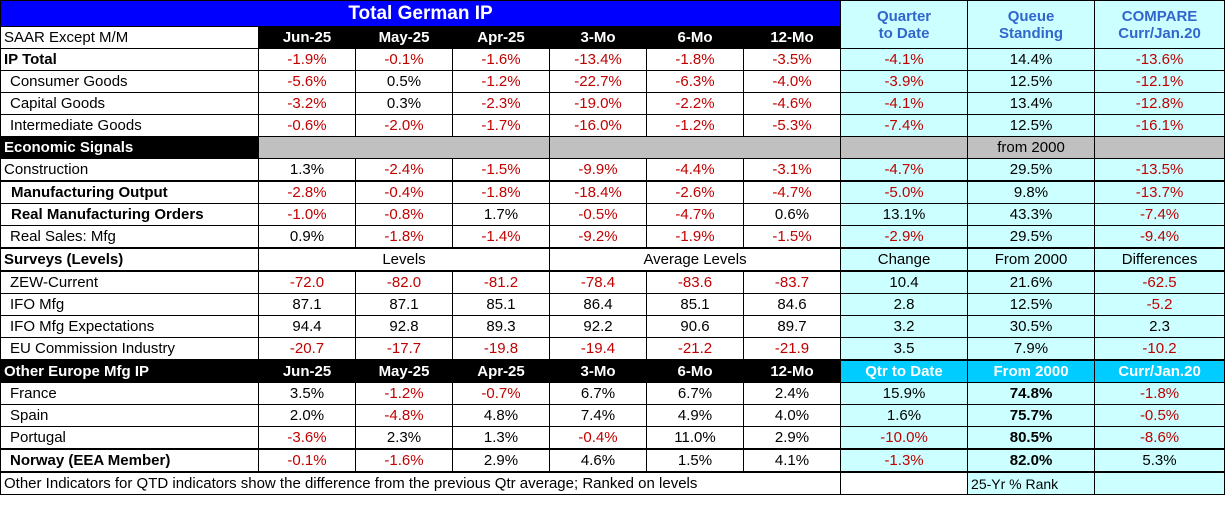 The width and height of the screenshot is (1227, 512). Describe the element at coordinates (1160, 214) in the screenshot. I see `compare-cell: -7.4%` at that location.